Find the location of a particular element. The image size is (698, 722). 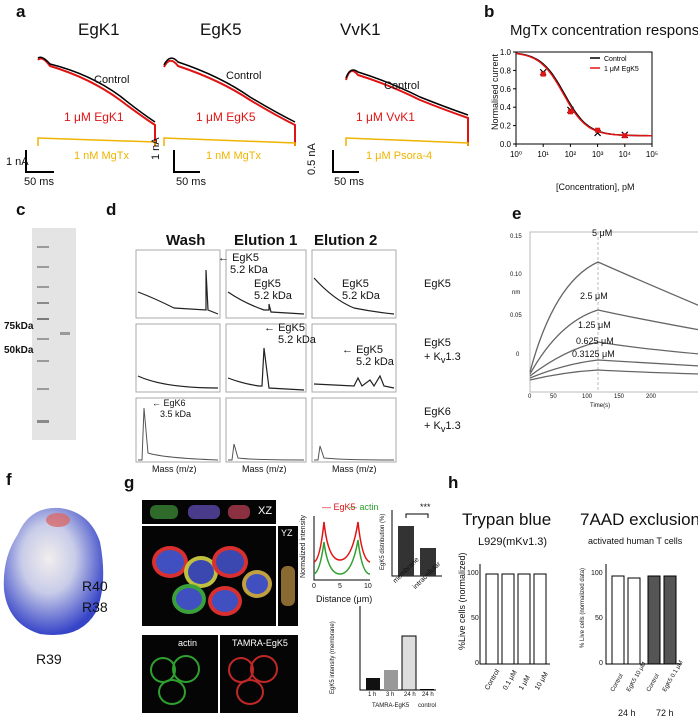

x-tick-label: 10⁰ is located at coordinates (516, 154).